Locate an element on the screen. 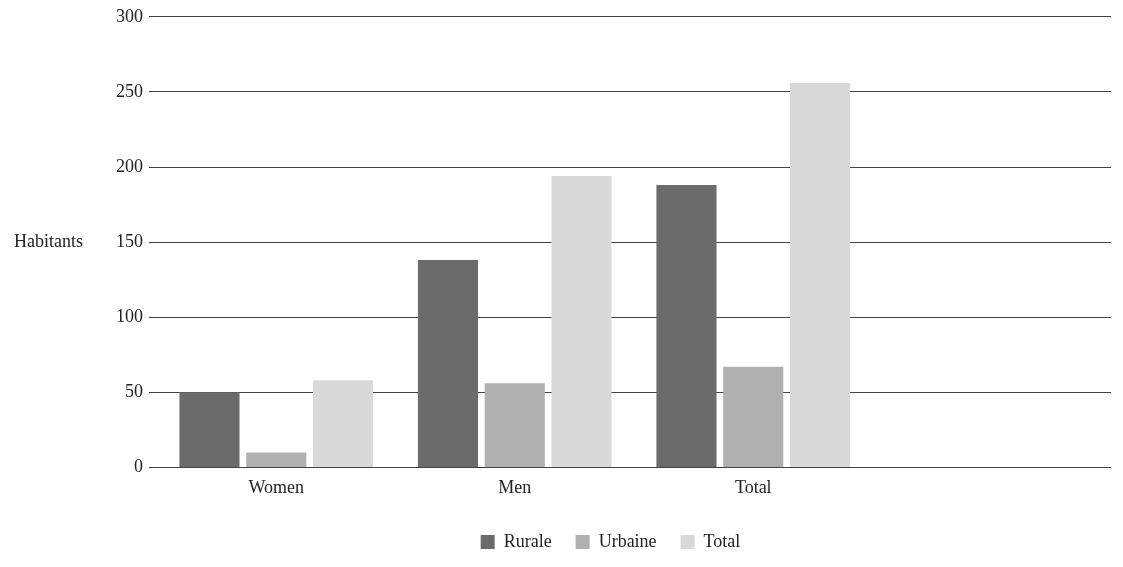  legend-label: Total is located at coordinates (722, 540).